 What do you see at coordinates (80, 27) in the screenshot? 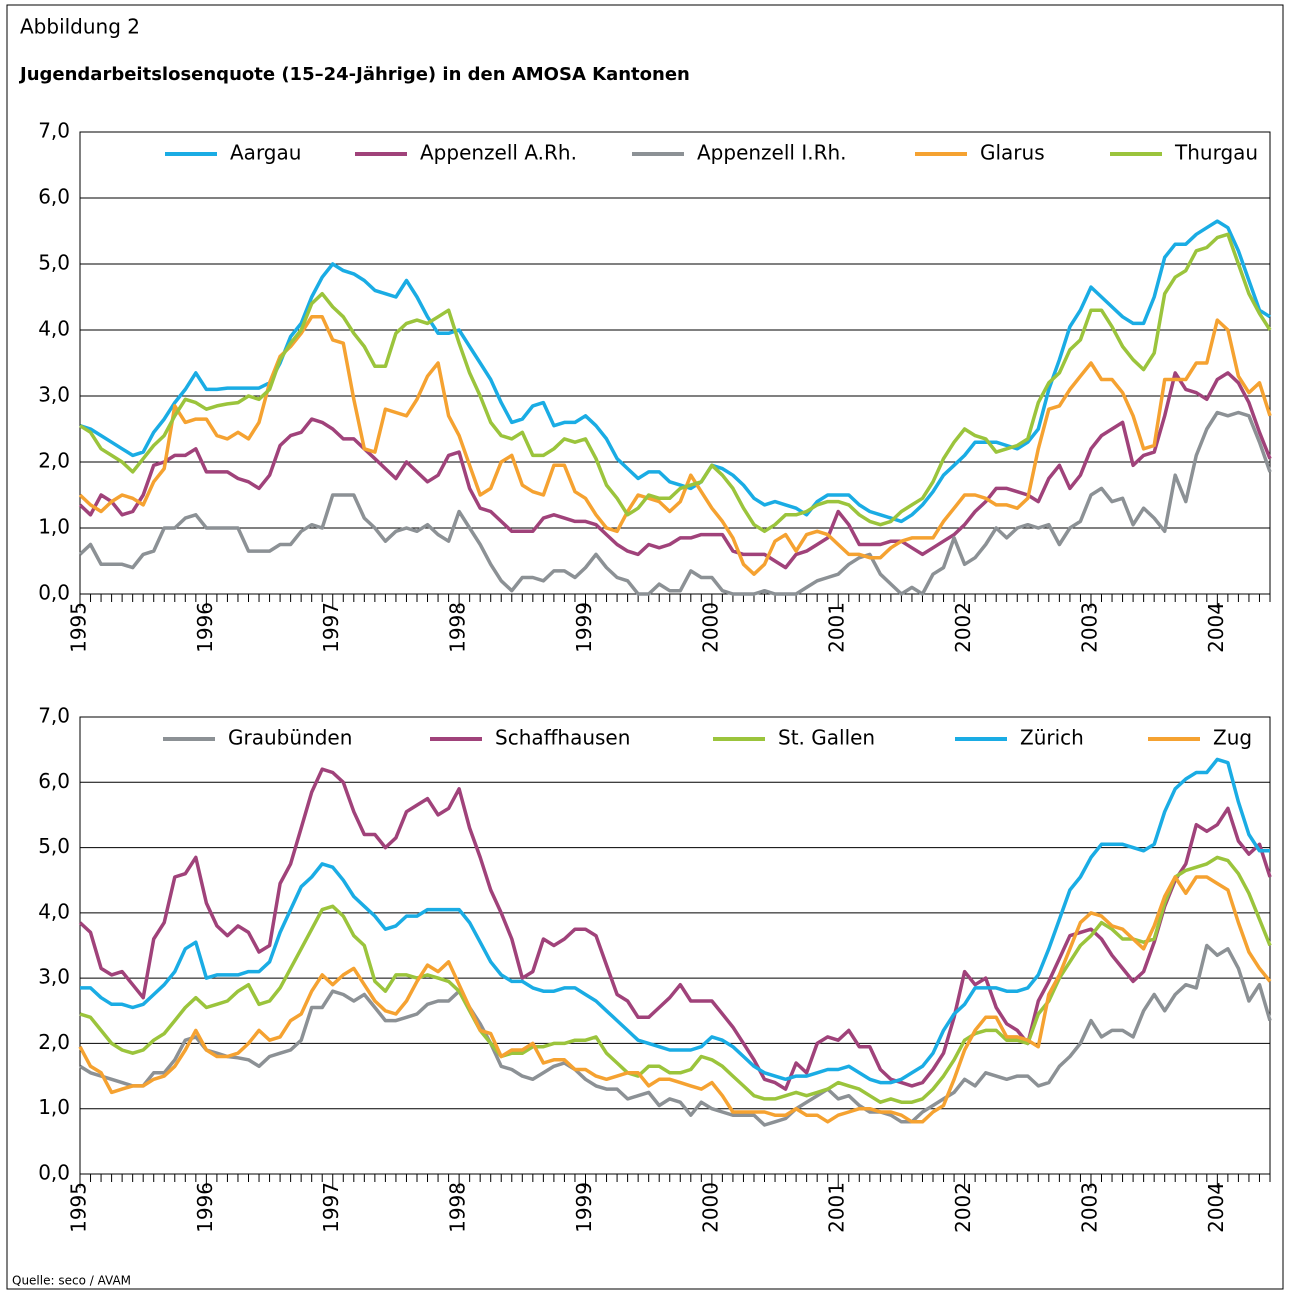
I see `figure-label: Abbildung 2` at bounding box center [80, 27].